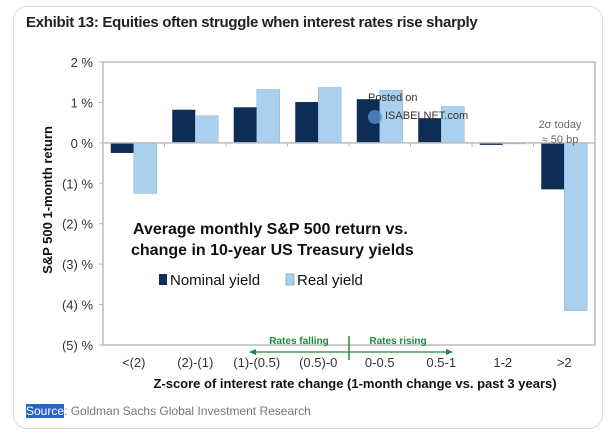  What do you see at coordinates (393, 98) in the screenshot?
I see `watermark-line1: Posted on` at bounding box center [393, 98].